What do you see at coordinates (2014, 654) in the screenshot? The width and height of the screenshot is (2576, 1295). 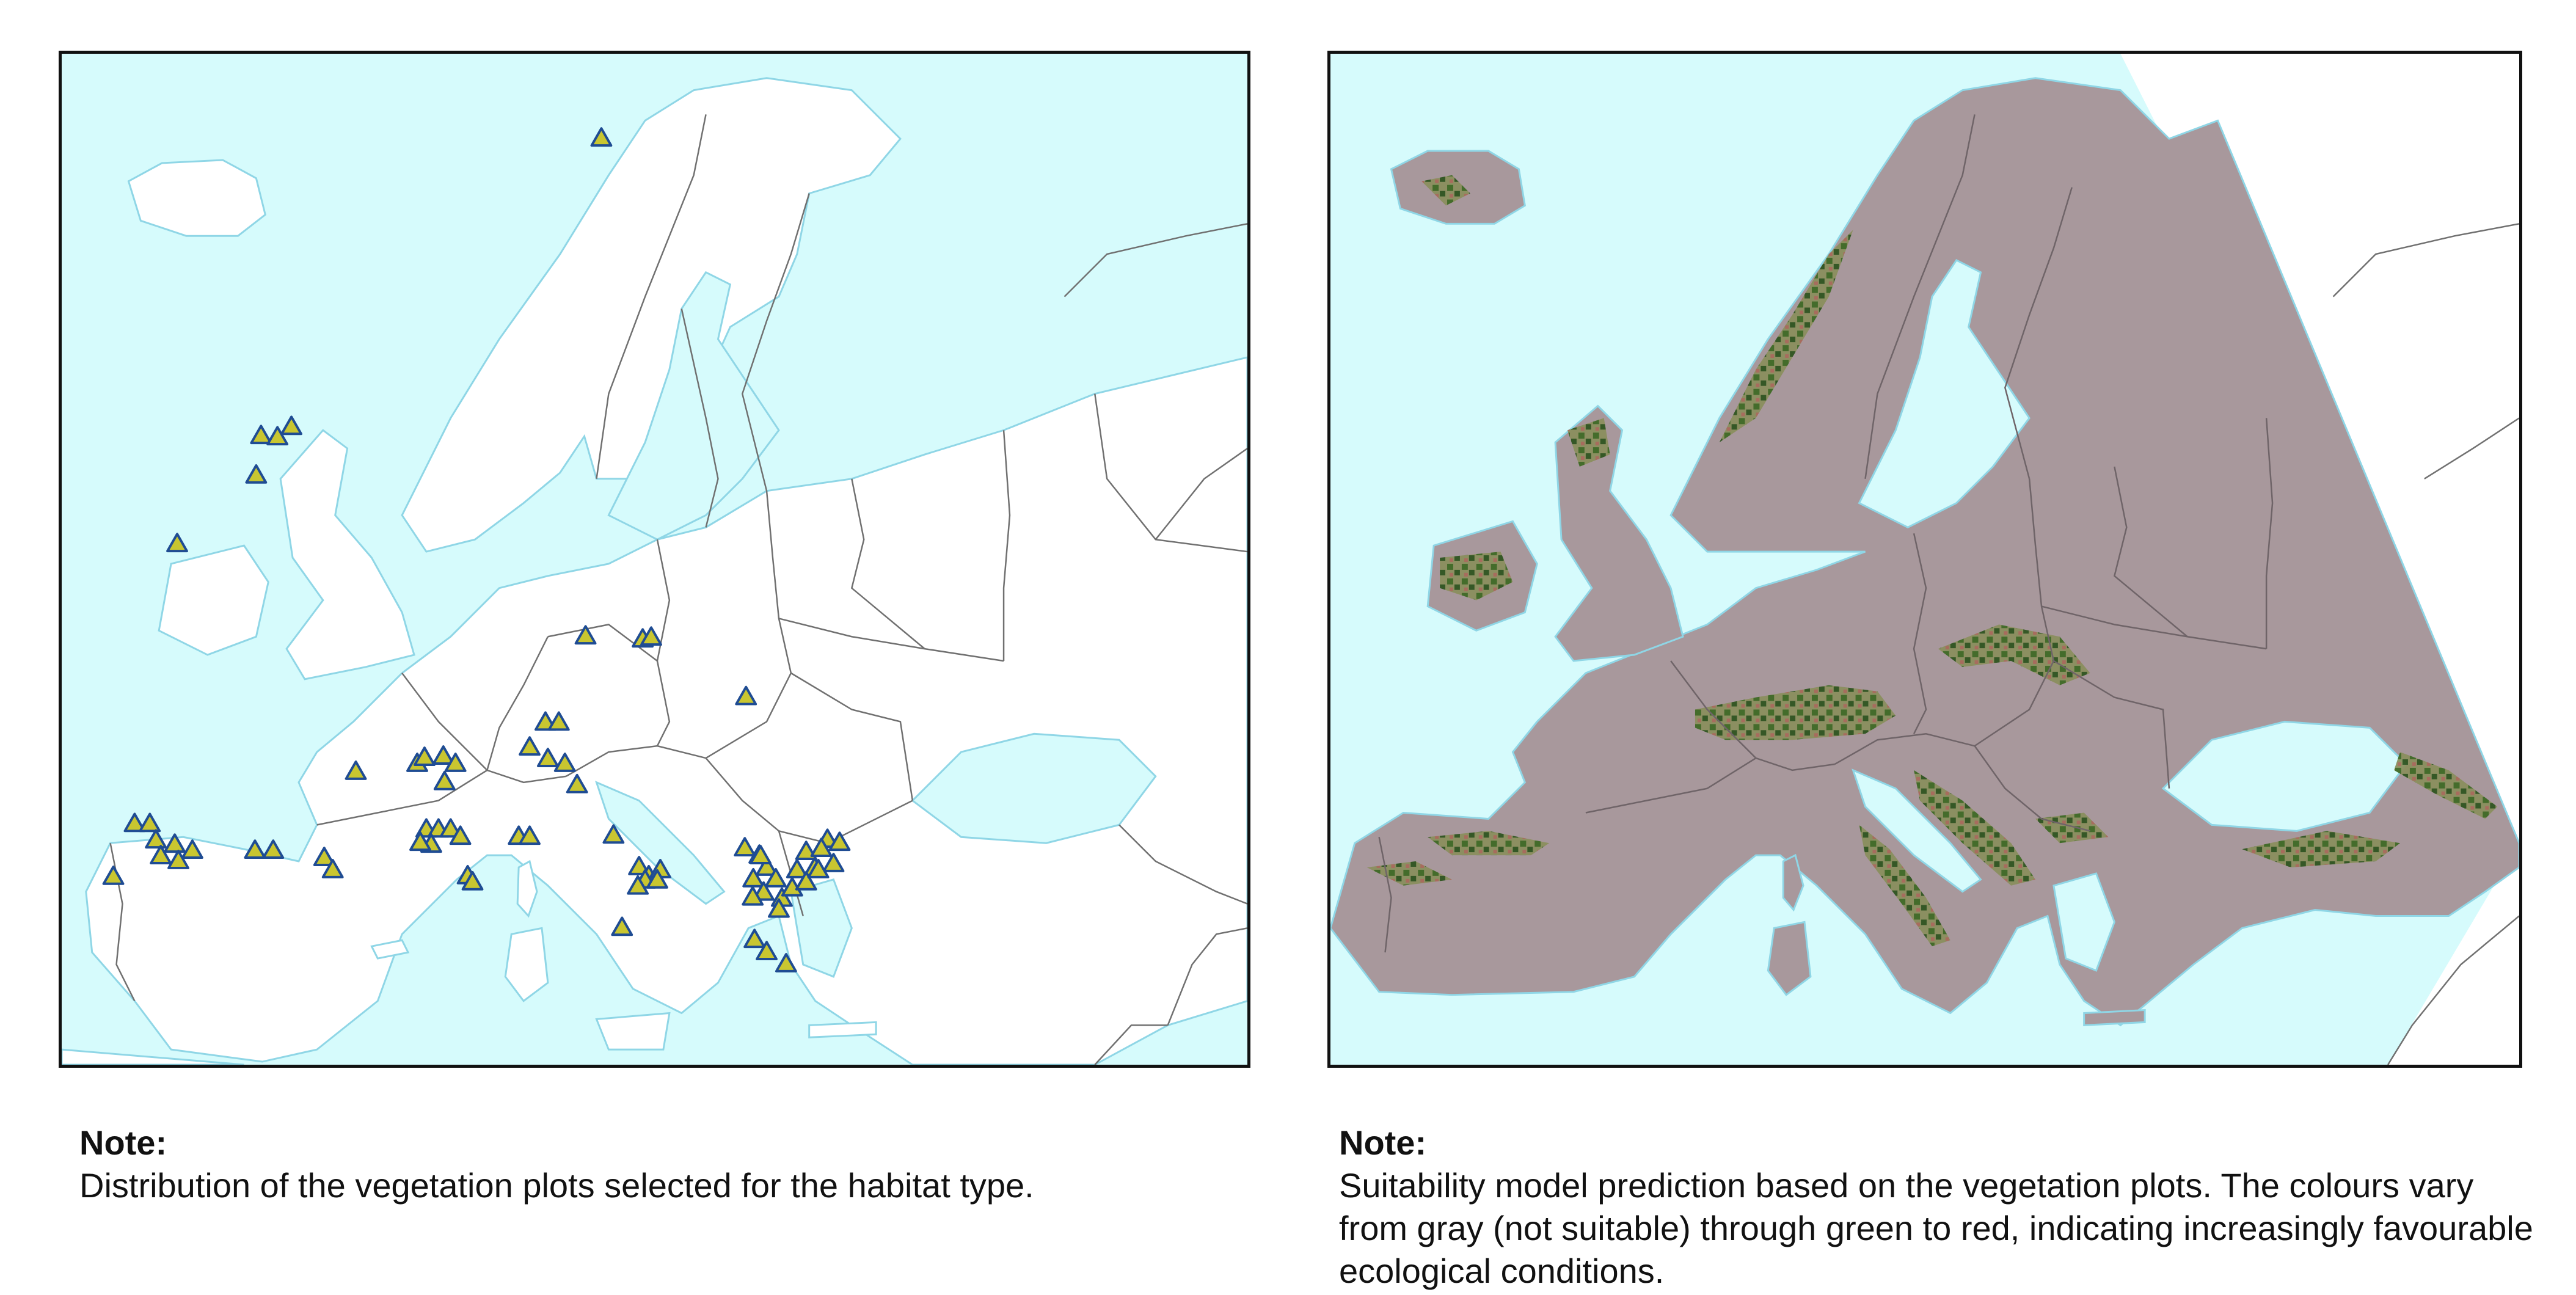 I see `carpathians` at bounding box center [2014, 654].